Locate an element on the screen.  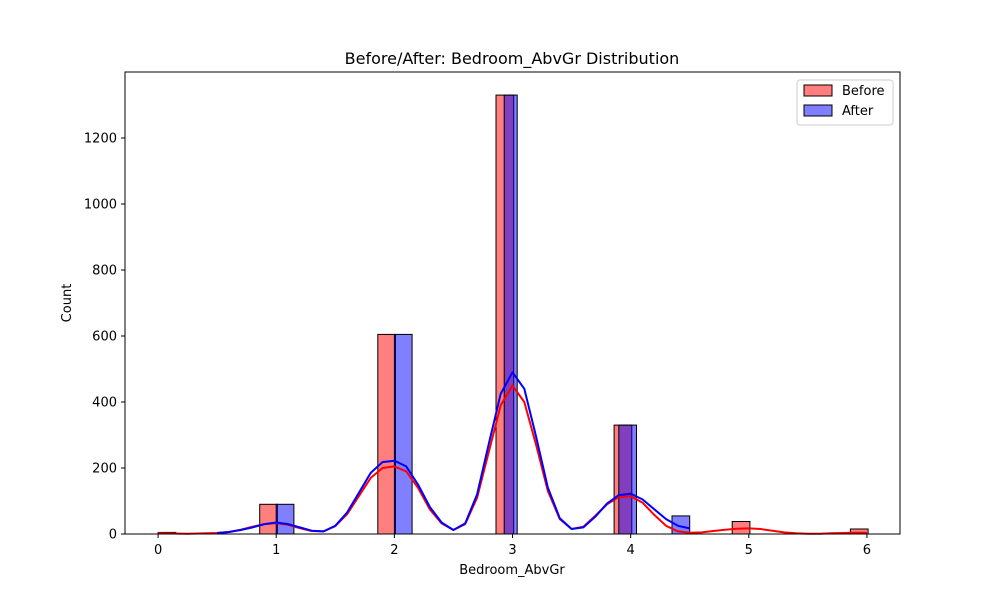
legend: Before After is located at coordinates (845, 102).